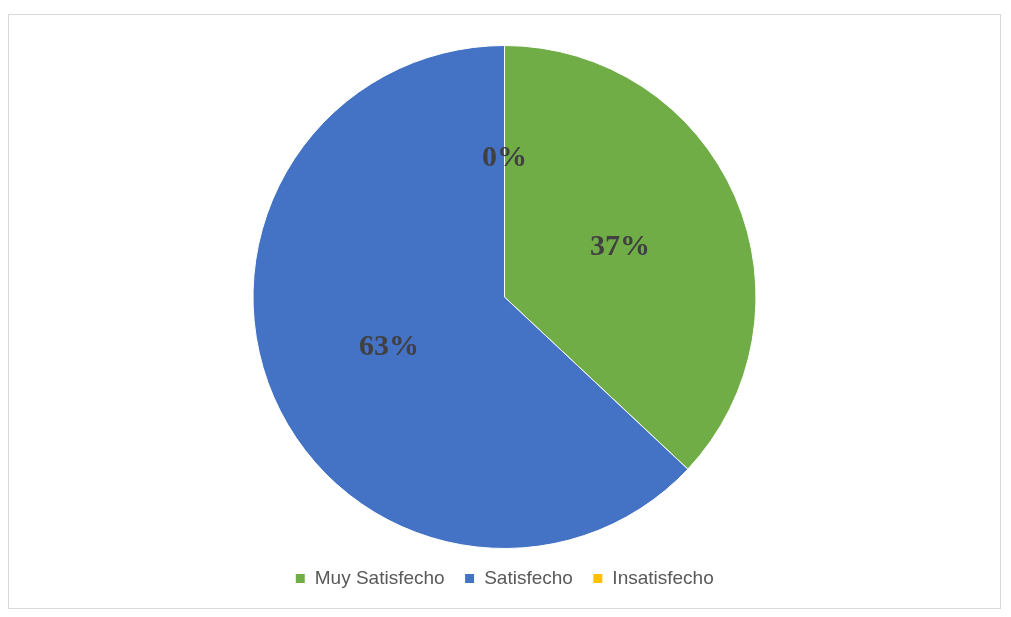  What do you see at coordinates (619, 244) in the screenshot?
I see `data-label: 37%` at bounding box center [619, 244].